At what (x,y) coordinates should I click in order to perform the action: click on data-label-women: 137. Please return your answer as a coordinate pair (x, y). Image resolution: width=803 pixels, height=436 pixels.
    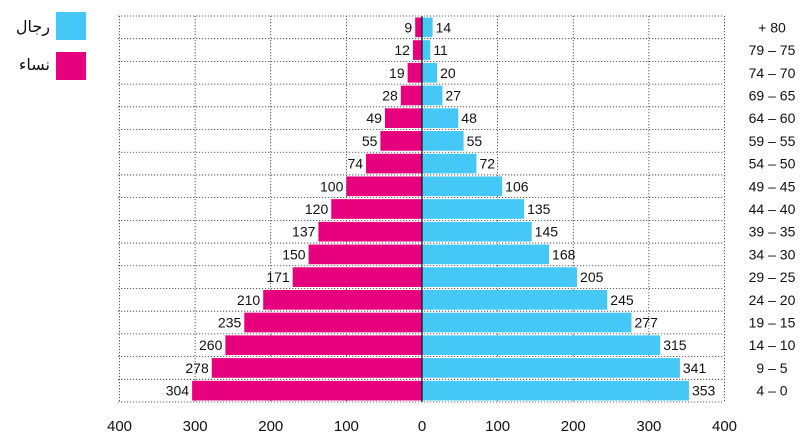
    Looking at the image, I should click on (304, 232).